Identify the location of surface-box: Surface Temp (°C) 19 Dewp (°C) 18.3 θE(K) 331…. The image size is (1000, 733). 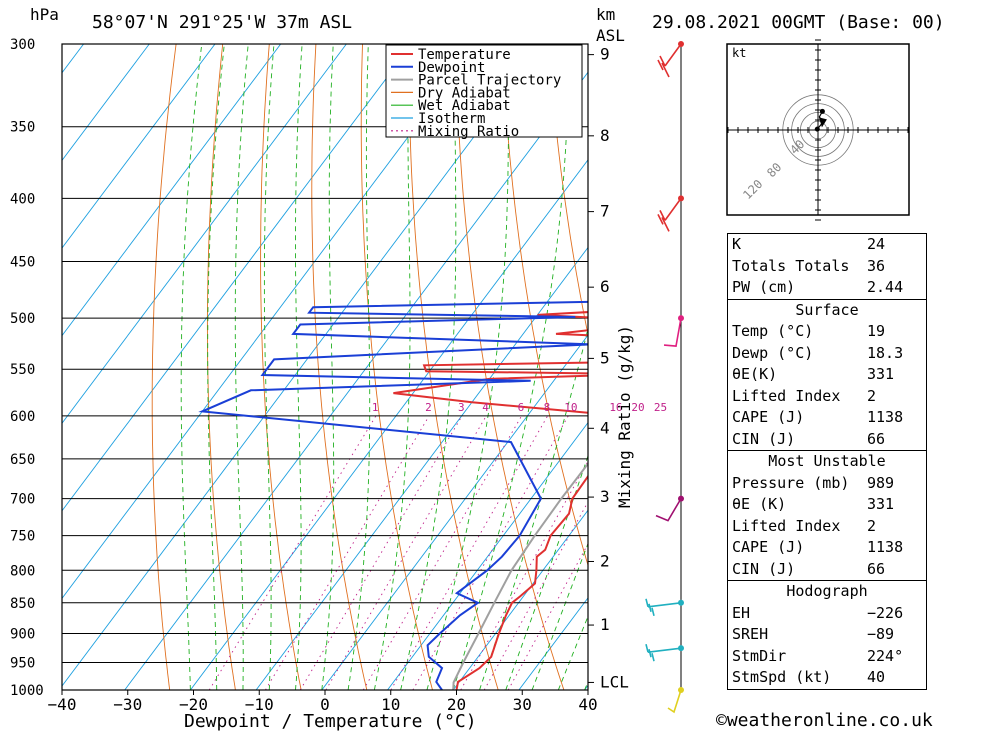
(827, 374).